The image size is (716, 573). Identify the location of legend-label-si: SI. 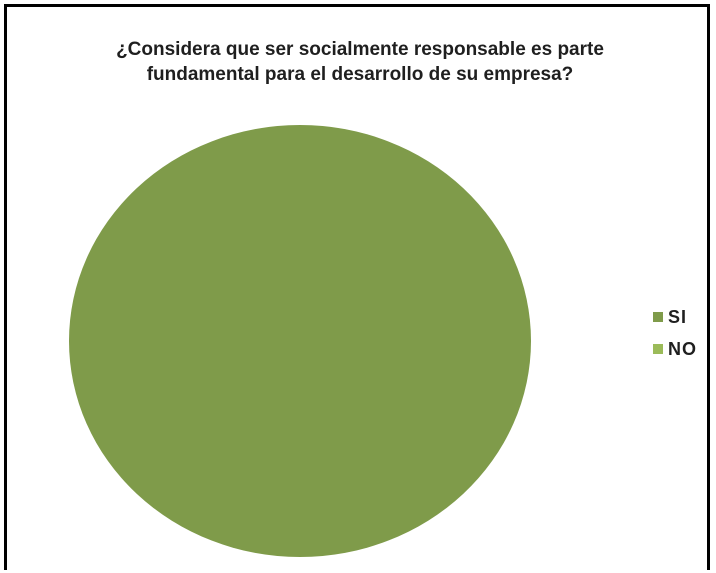
(678, 316).